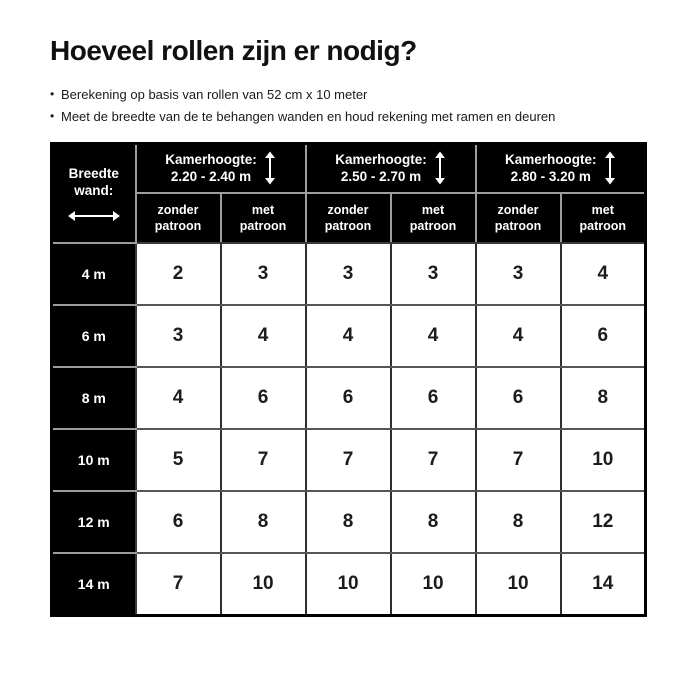  Describe the element at coordinates (93, 215) in the screenshot. I see `left-right-arrow-icon` at that location.